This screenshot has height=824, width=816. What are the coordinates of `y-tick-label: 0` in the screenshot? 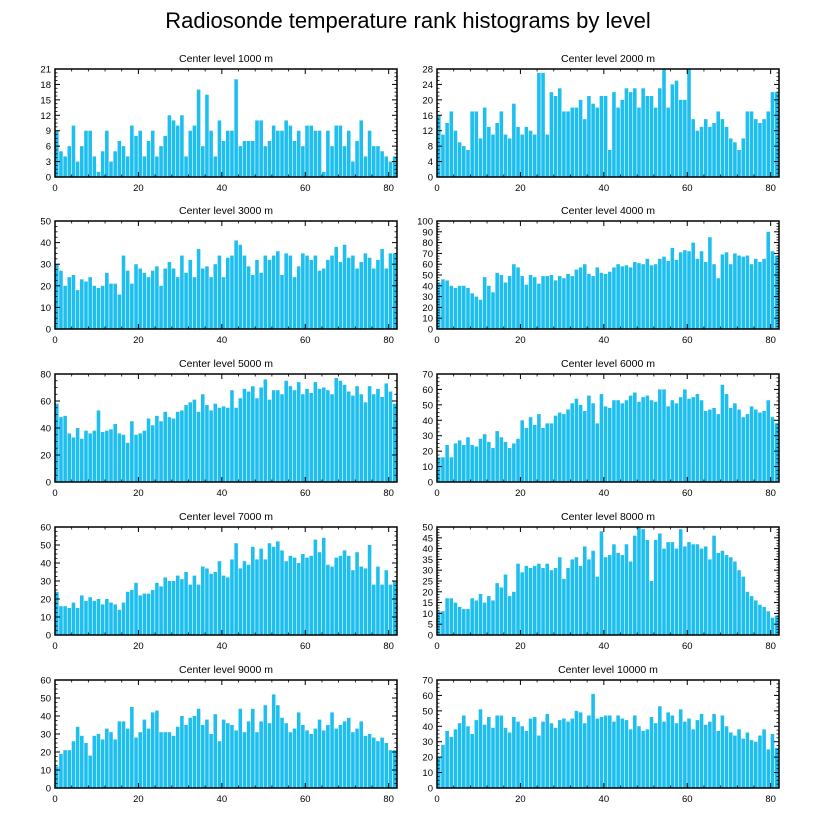 It's located at (48, 636).